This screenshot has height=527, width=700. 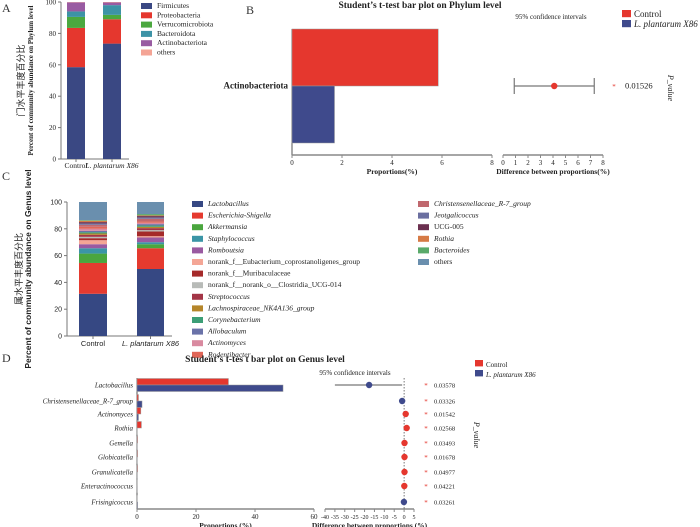 What do you see at coordinates (354, 373) in the screenshot?
I see `confidence-interval-label: 95% confidence intervals` at bounding box center [354, 373].